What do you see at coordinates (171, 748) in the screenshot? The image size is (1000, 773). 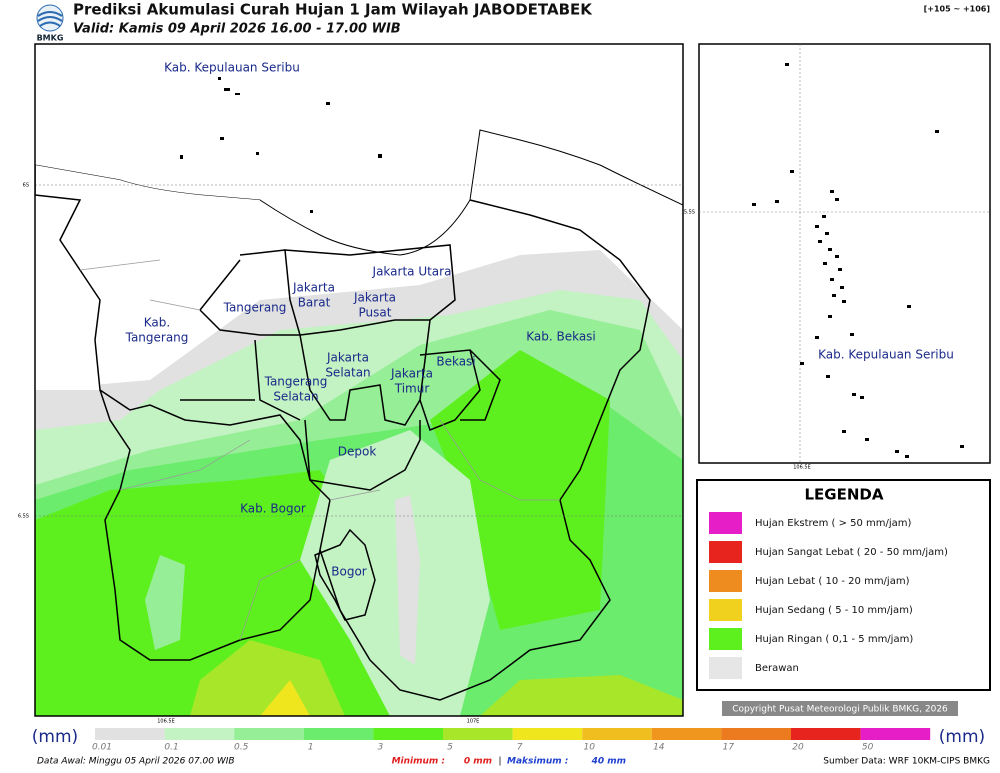 I see `colorbar-tick: 0.1` at bounding box center [171, 748].